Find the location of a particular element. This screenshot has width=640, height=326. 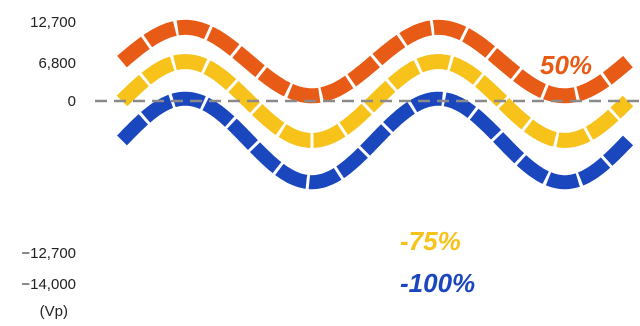

series-label-neg75: -75% is located at coordinates (430, 241).